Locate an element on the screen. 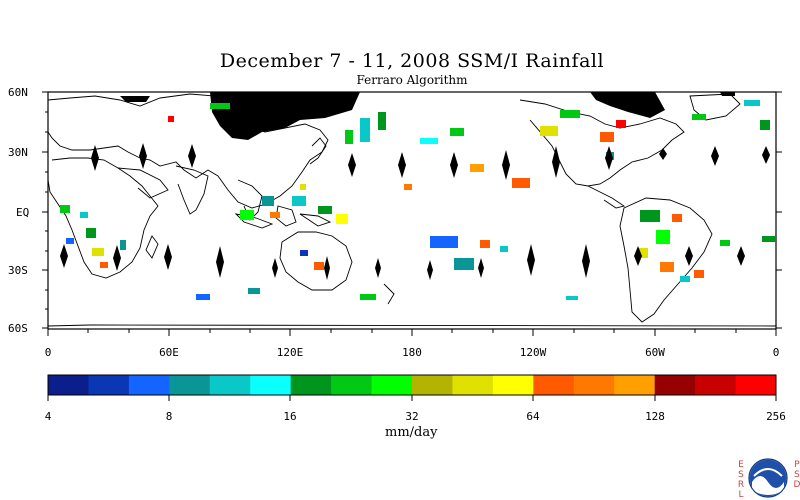 The width and height of the screenshot is (800, 500). lon-label-60e: 60E is located at coordinates (169, 352).